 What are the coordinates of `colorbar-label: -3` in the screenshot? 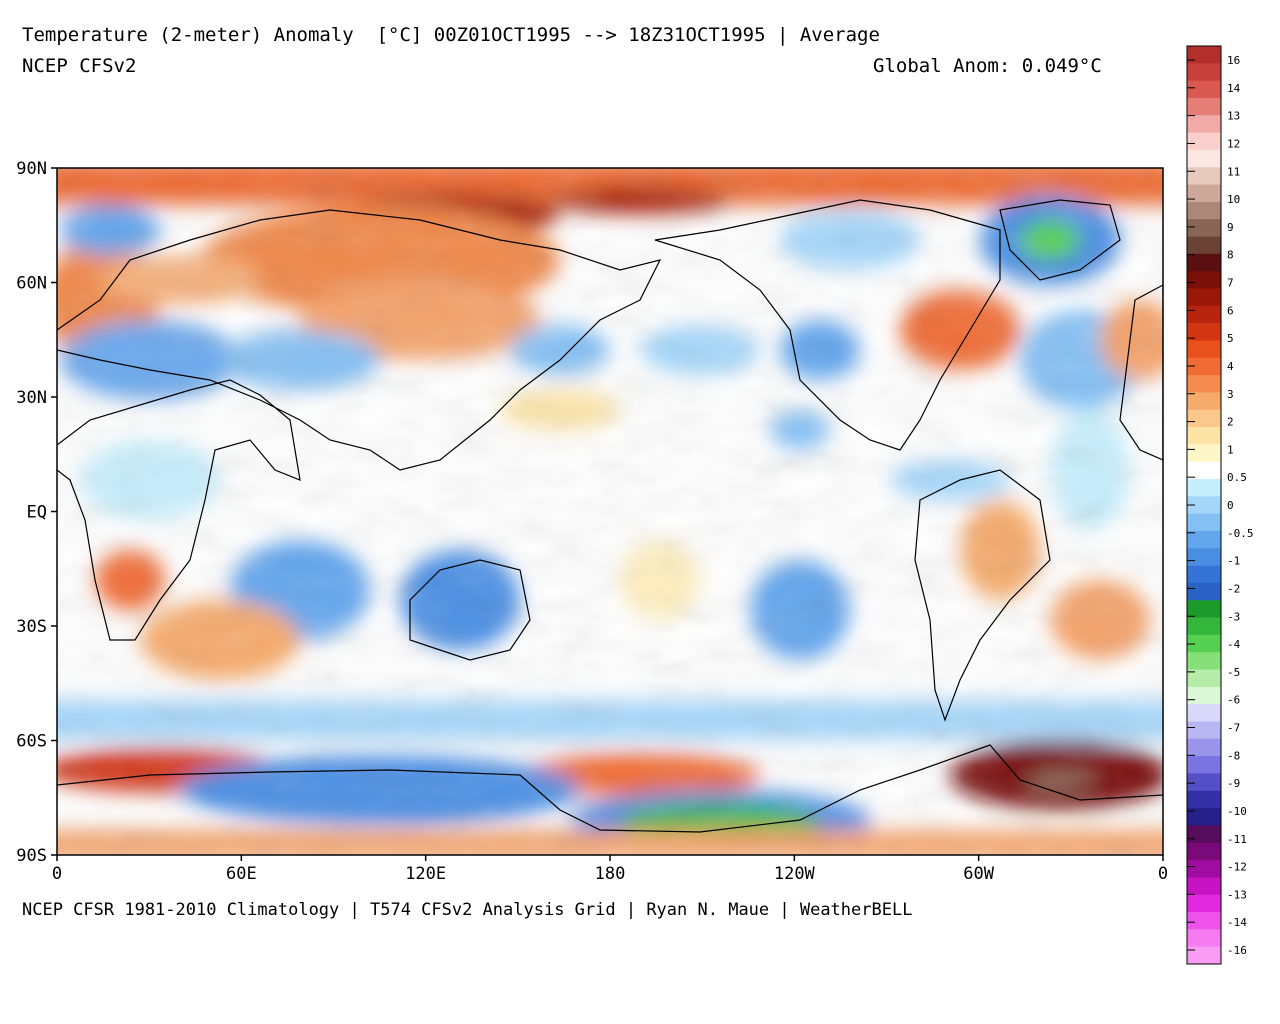 It's located at (1233, 616).